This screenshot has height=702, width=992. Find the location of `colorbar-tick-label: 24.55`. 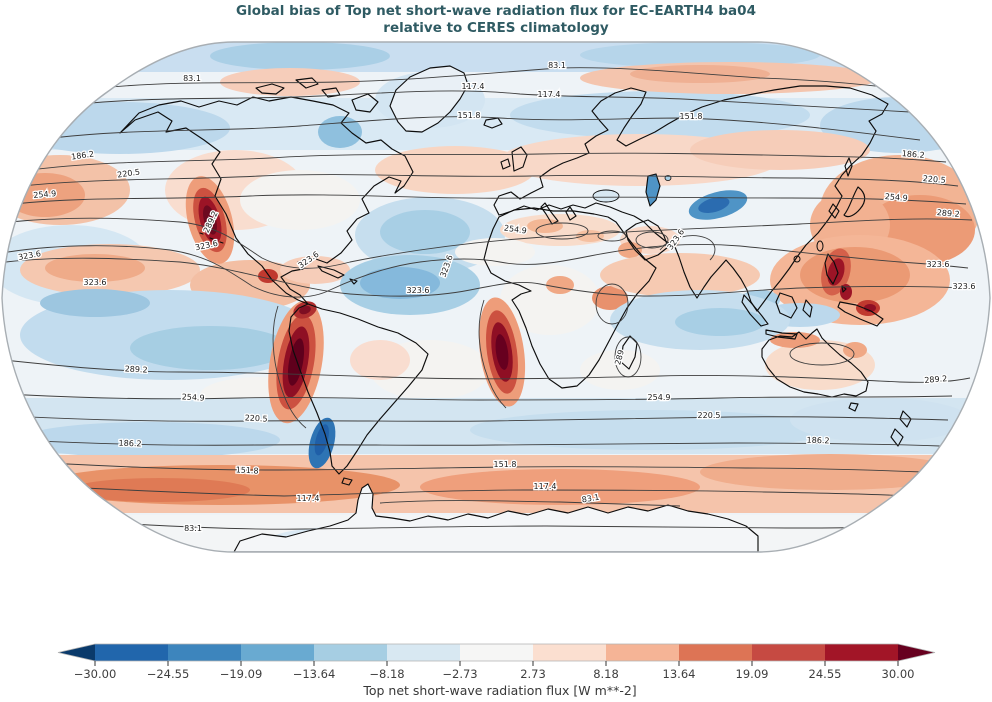

colorbar-tick-label: 24.55 is located at coordinates (825, 674).